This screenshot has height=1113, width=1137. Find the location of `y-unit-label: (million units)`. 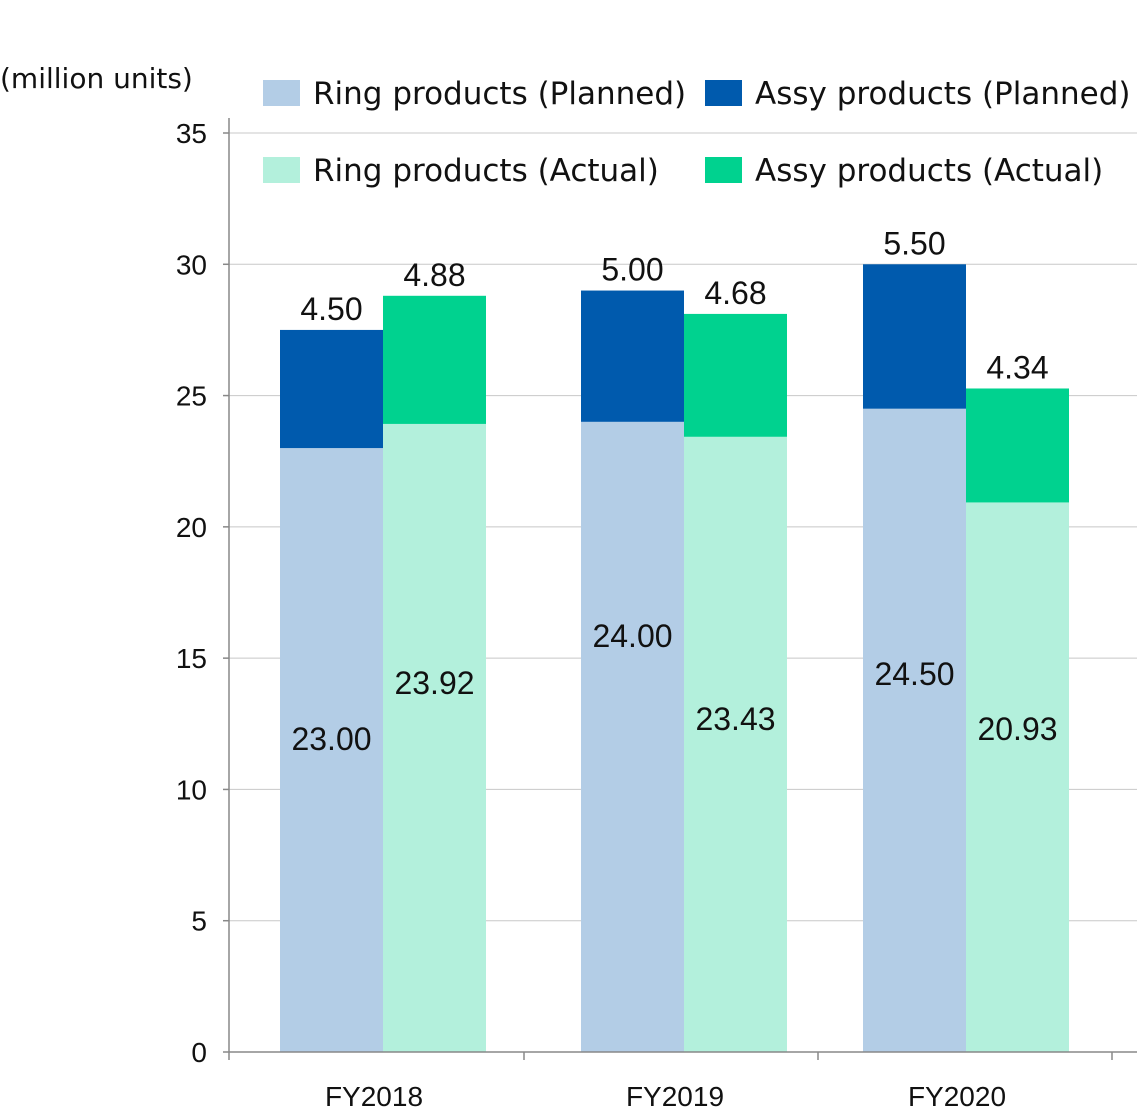

y-unit-label: (million units) is located at coordinates (96, 78).